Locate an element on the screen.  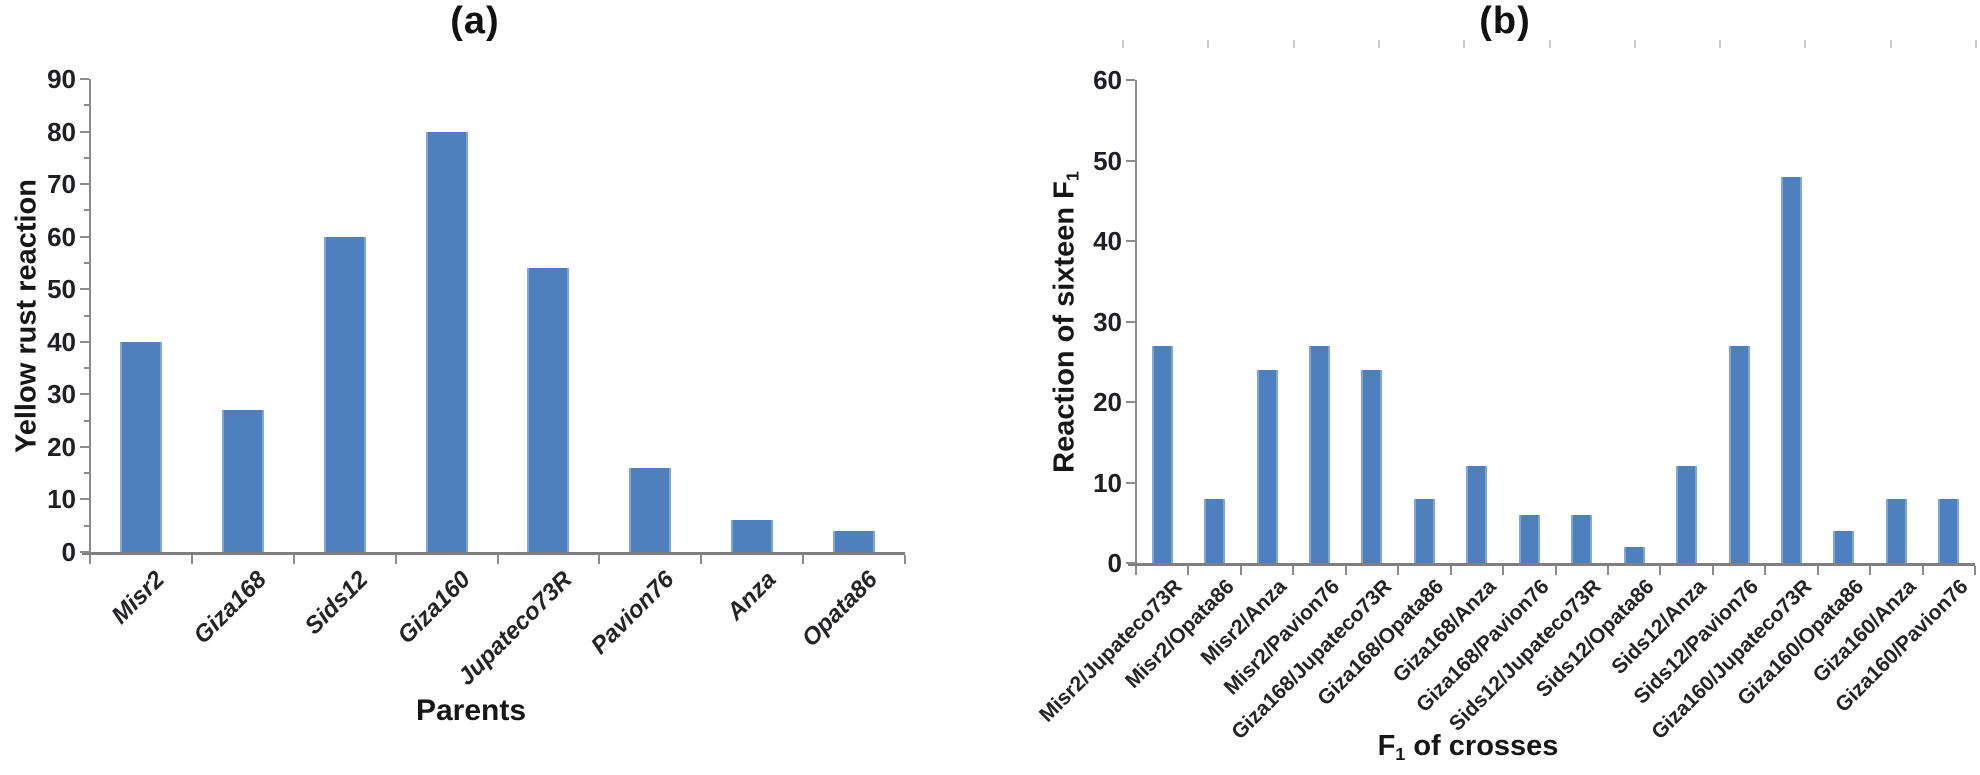
label-text: Yellow rust reaction is located at coordinates (26, 315).